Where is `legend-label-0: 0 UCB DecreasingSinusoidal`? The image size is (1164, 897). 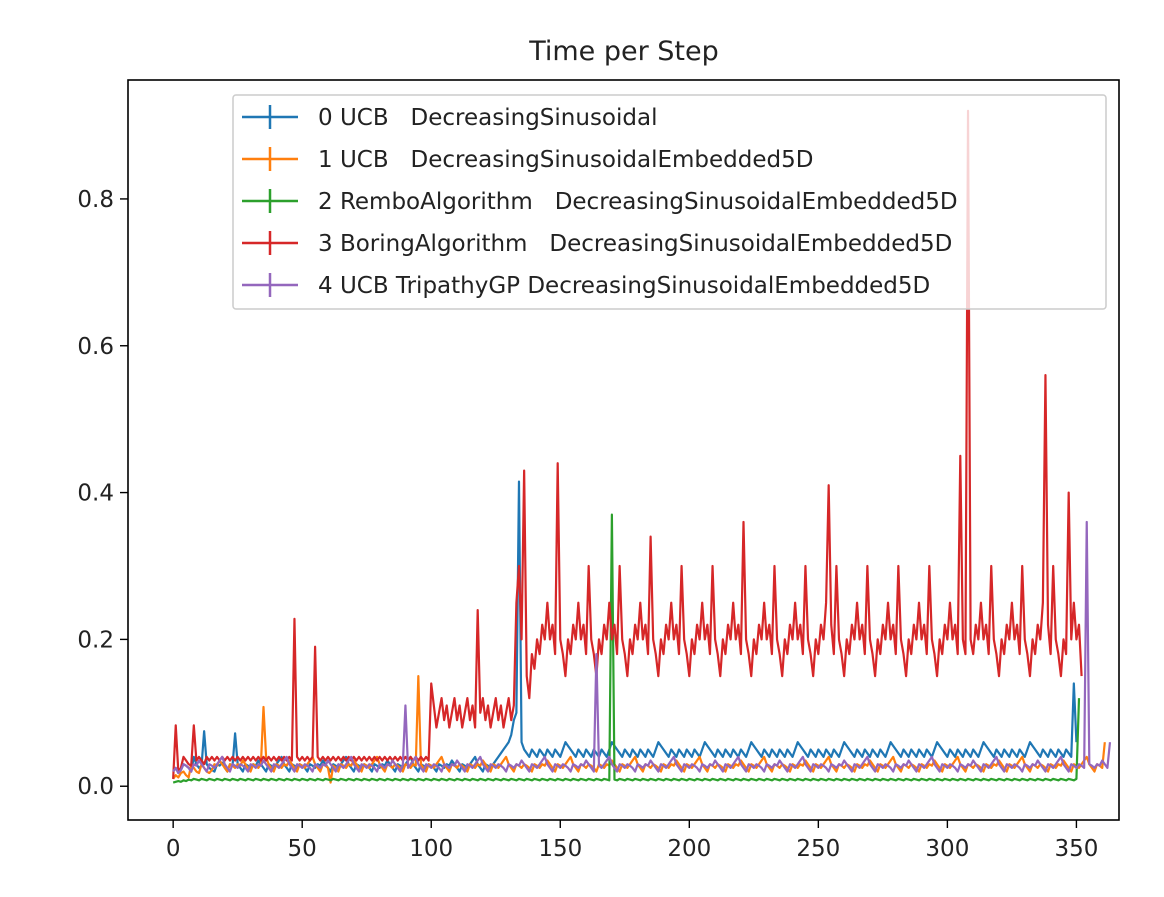
legend-label-0: 0 UCB DecreasingSinusoidal is located at coordinates (487, 118).